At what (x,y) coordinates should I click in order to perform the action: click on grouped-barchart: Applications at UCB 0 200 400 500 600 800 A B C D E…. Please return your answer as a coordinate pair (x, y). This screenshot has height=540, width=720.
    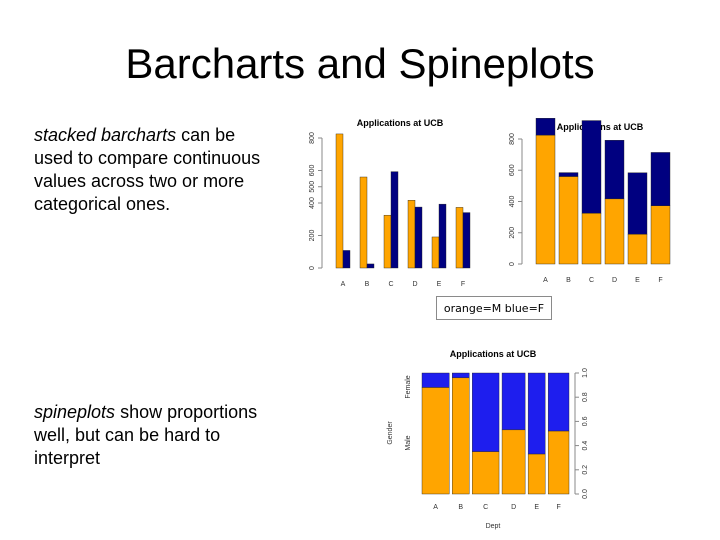
    Looking at the image, I should click on (390, 203).